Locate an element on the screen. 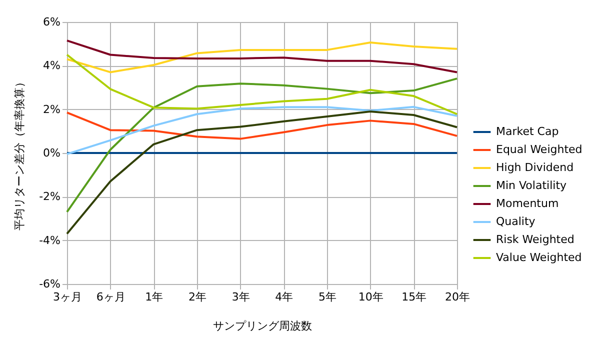 The width and height of the screenshot is (600, 337). legend-label: Quality is located at coordinates (516, 221).